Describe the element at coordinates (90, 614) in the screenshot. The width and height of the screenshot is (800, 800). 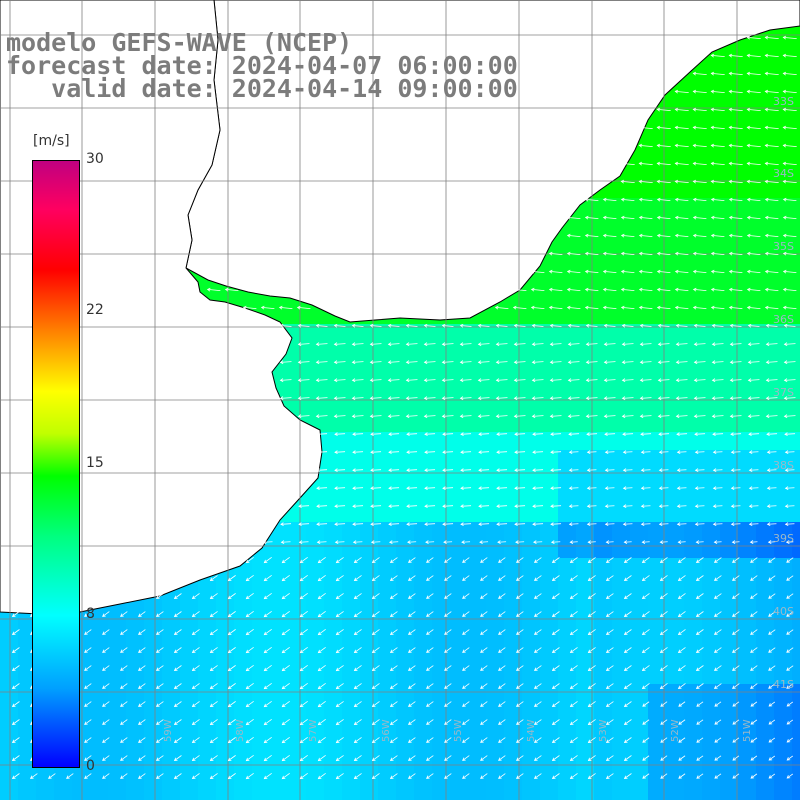
I see `colorbar-tick-8: 8` at that location.